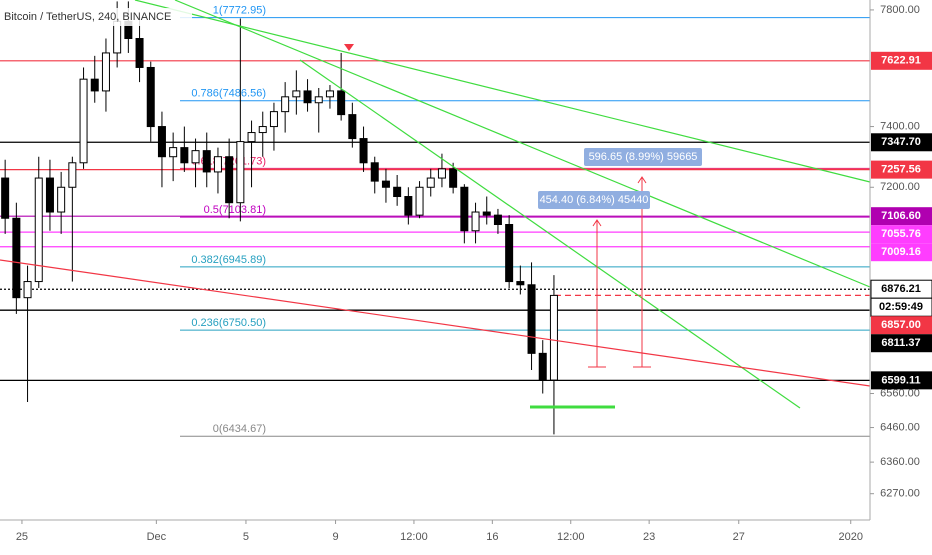 Image resolution: width=932 pixels, height=555 pixels. Describe the element at coordinates (901, 216) in the screenshot. I see `price-tag: 7106.60` at that location.